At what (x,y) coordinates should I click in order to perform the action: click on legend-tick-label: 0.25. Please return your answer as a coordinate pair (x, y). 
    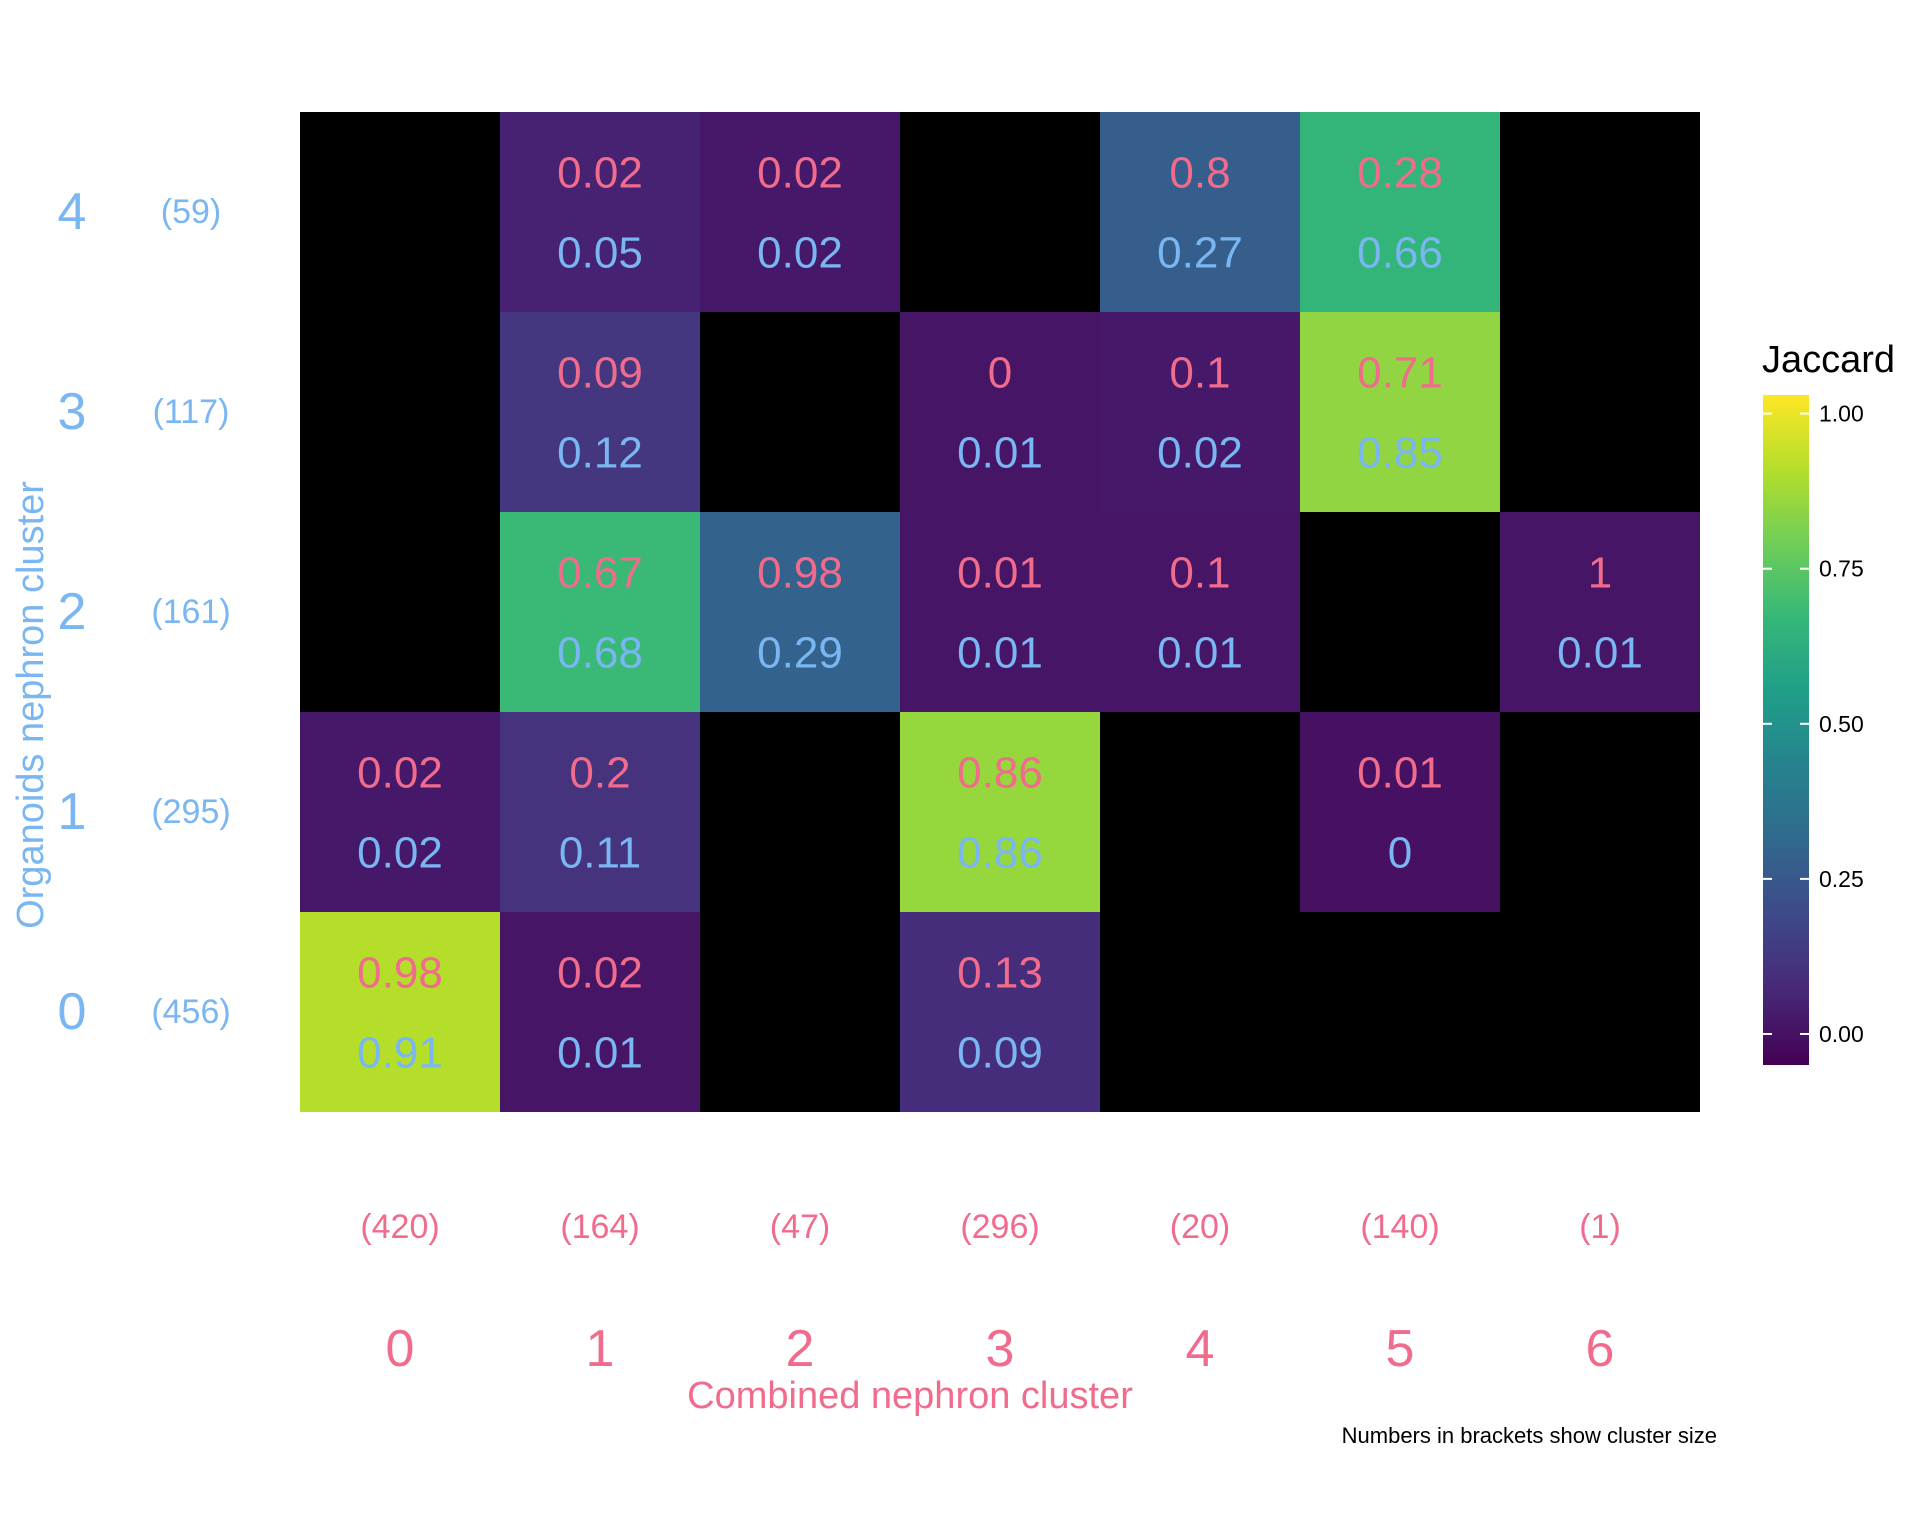
    Looking at the image, I should click on (1841, 879).